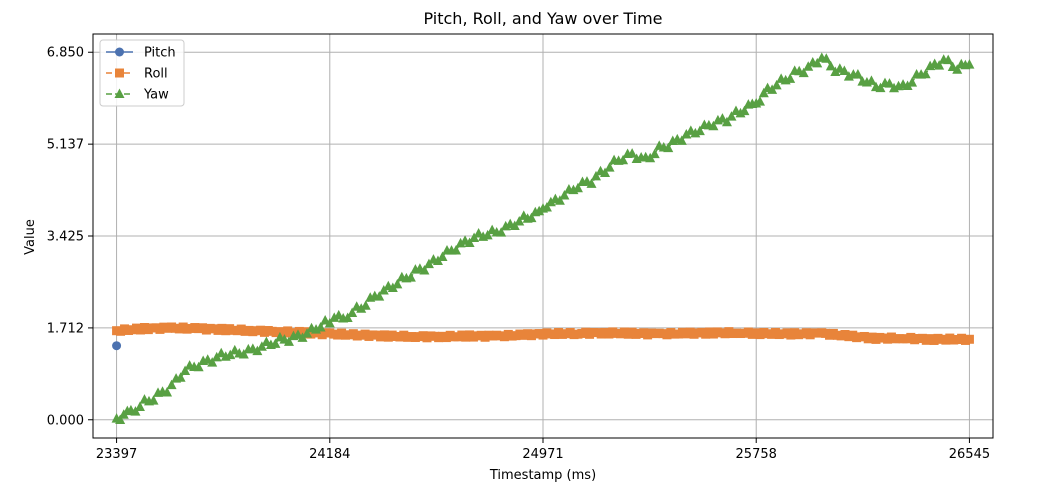  I want to click on pitch-series, so click(117, 346).